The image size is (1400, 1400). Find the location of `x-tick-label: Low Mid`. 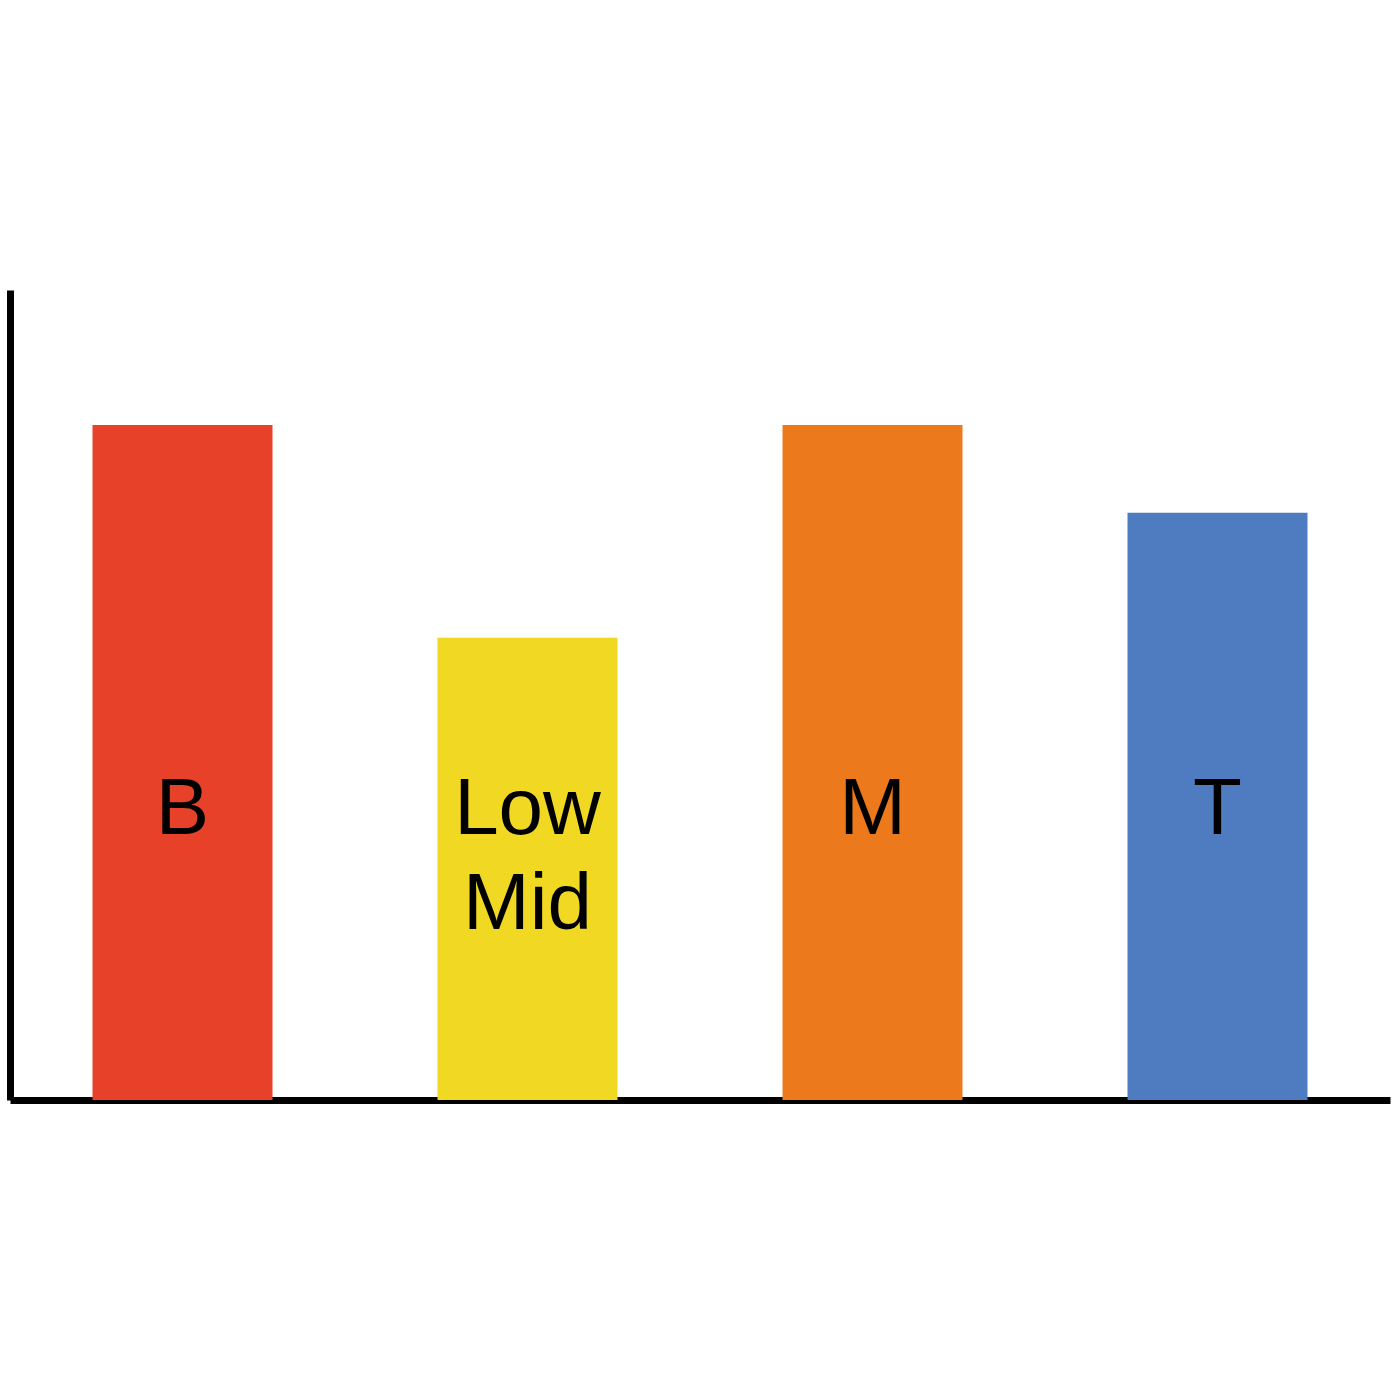

x-tick-label: Low Mid is located at coordinates (528, 853).